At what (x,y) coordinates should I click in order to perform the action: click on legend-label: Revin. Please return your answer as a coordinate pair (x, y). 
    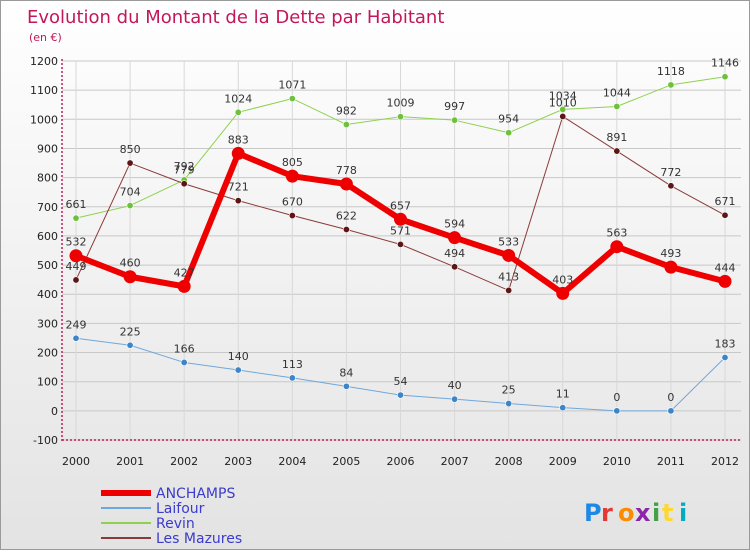
    Looking at the image, I should click on (175, 524).